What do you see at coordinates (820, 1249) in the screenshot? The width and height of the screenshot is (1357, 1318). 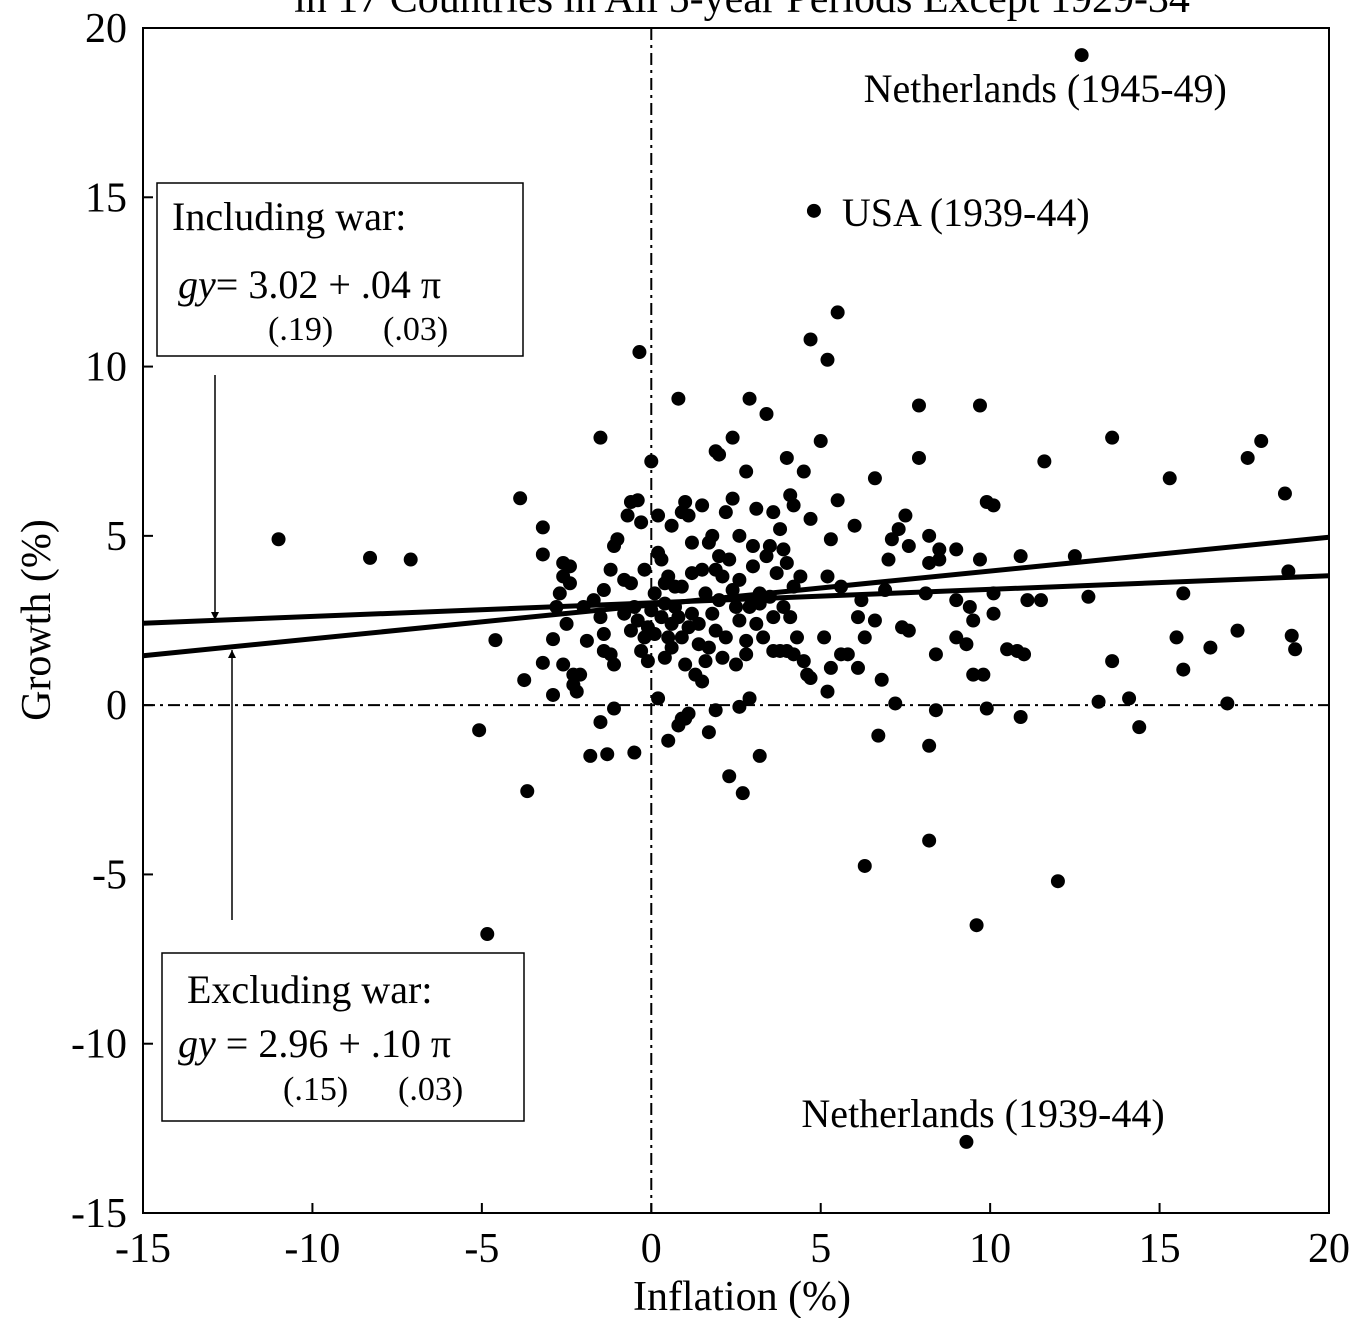 I see `x-tick-label: 5` at bounding box center [820, 1249].